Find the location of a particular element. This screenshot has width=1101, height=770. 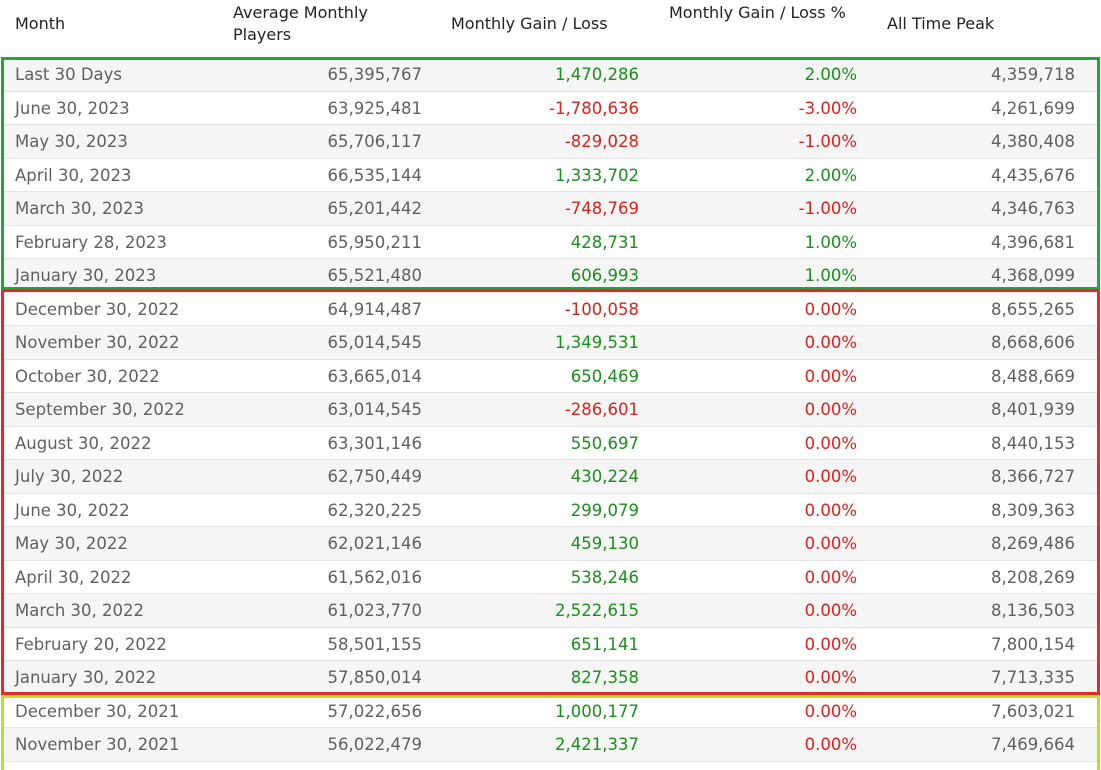

cell-gain-loss: 299,079 is located at coordinates (604, 510).